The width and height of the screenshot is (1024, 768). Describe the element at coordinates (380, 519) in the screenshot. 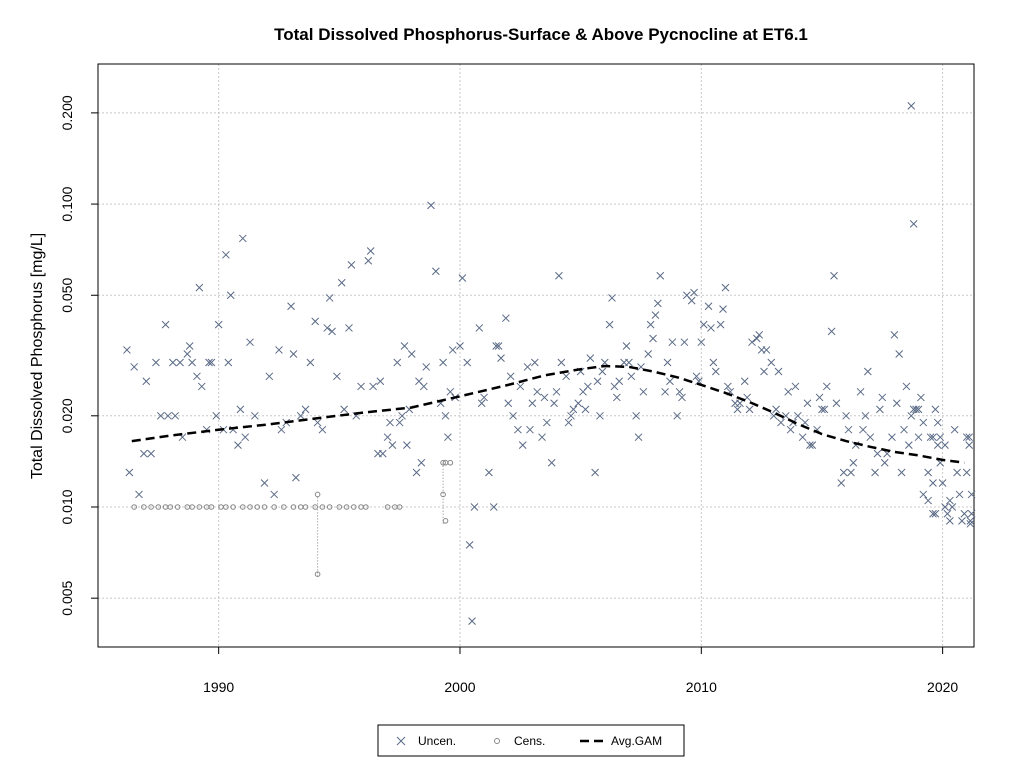

I see `censored-ranges` at that location.